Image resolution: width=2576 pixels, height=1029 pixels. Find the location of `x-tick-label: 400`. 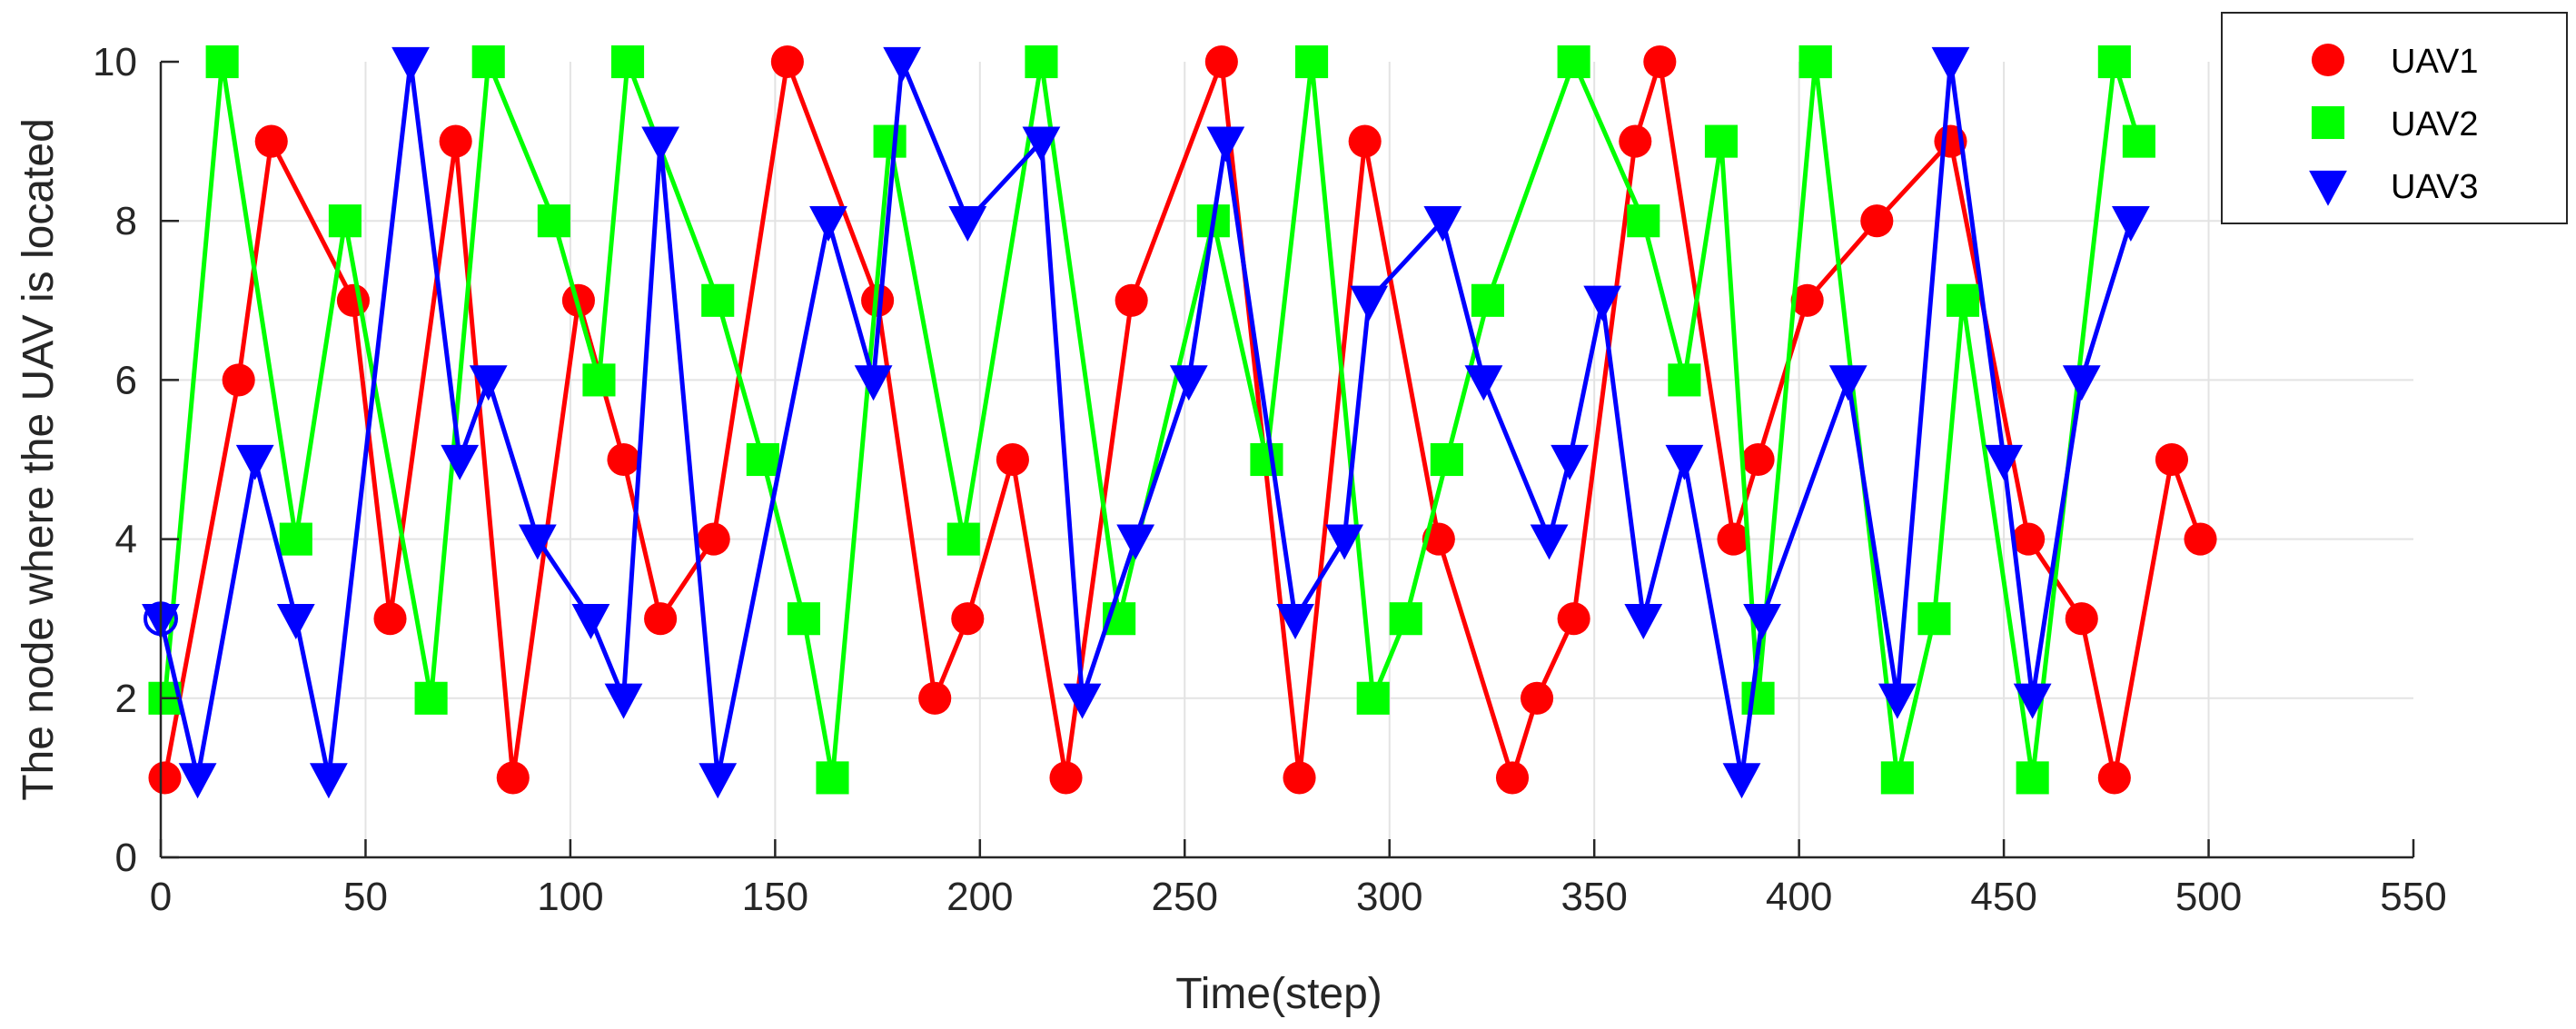

x-tick-label: 400 is located at coordinates (1799, 897).